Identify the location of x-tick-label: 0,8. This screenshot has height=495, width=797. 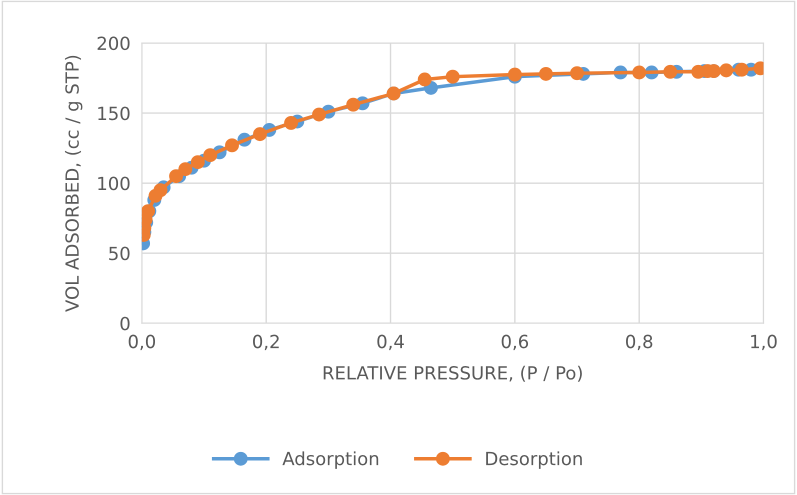
(639, 342).